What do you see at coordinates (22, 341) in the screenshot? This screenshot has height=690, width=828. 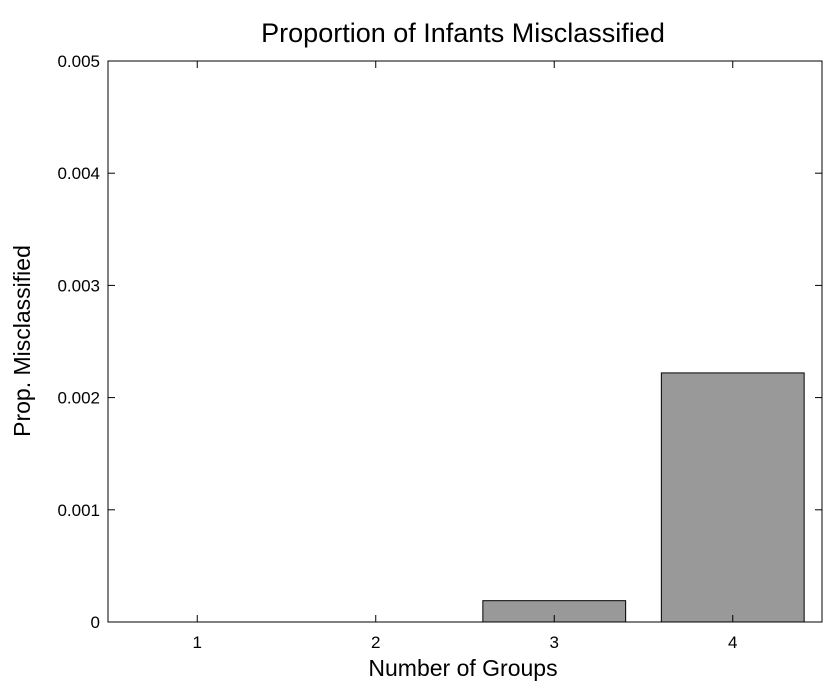 I see `y-axis-label: Prop. Misclassified` at bounding box center [22, 341].